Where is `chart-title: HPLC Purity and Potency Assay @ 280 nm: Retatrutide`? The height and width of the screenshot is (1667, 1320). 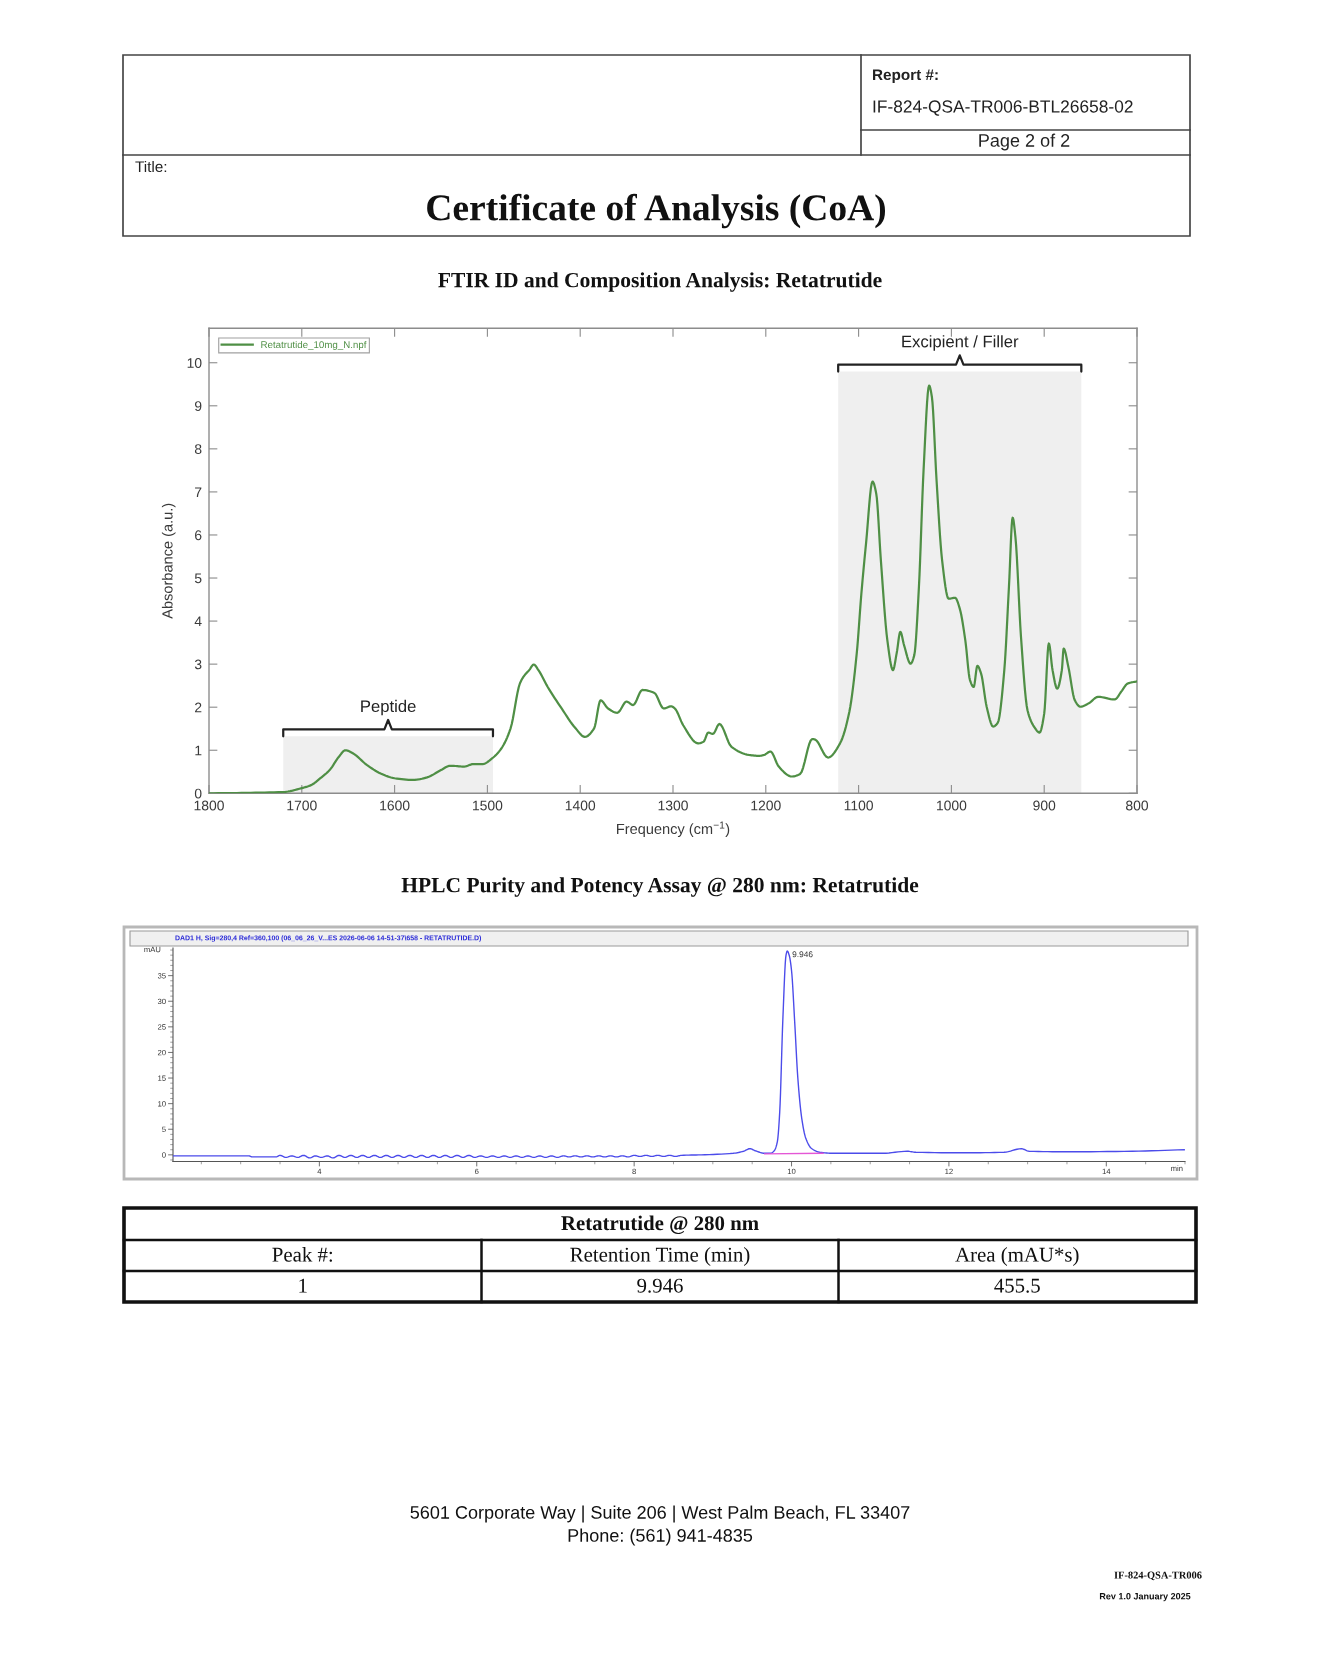
chart-title: HPLC Purity and Potency Assay @ 280 nm: Retatrutide is located at coordinates (660, 887).